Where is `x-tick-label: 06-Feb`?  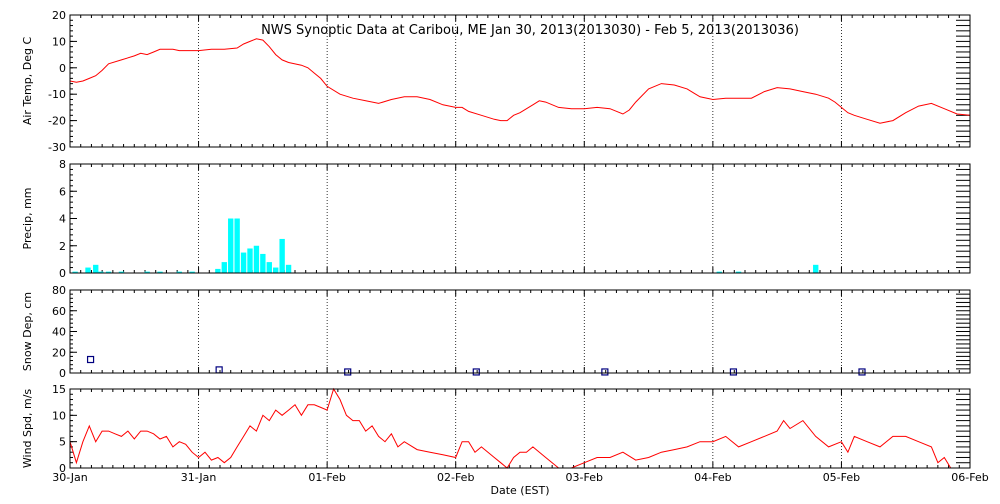 x-tick-label: 06-Feb is located at coordinates (969, 477).